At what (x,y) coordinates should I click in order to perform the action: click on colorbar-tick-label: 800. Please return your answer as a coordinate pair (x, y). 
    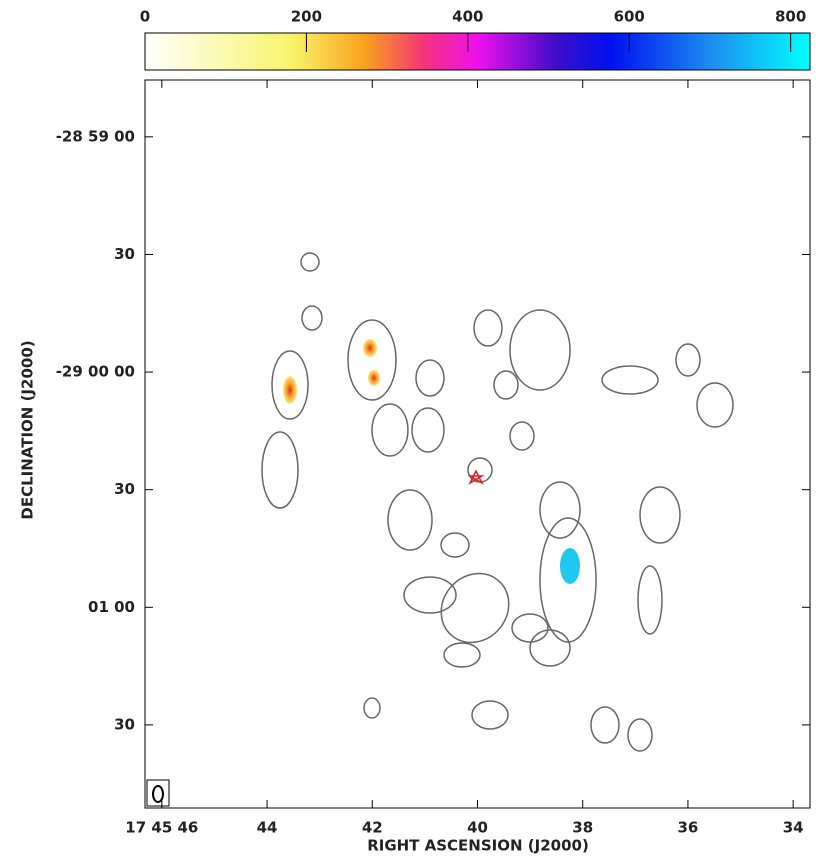
    Looking at the image, I should click on (790, 17).